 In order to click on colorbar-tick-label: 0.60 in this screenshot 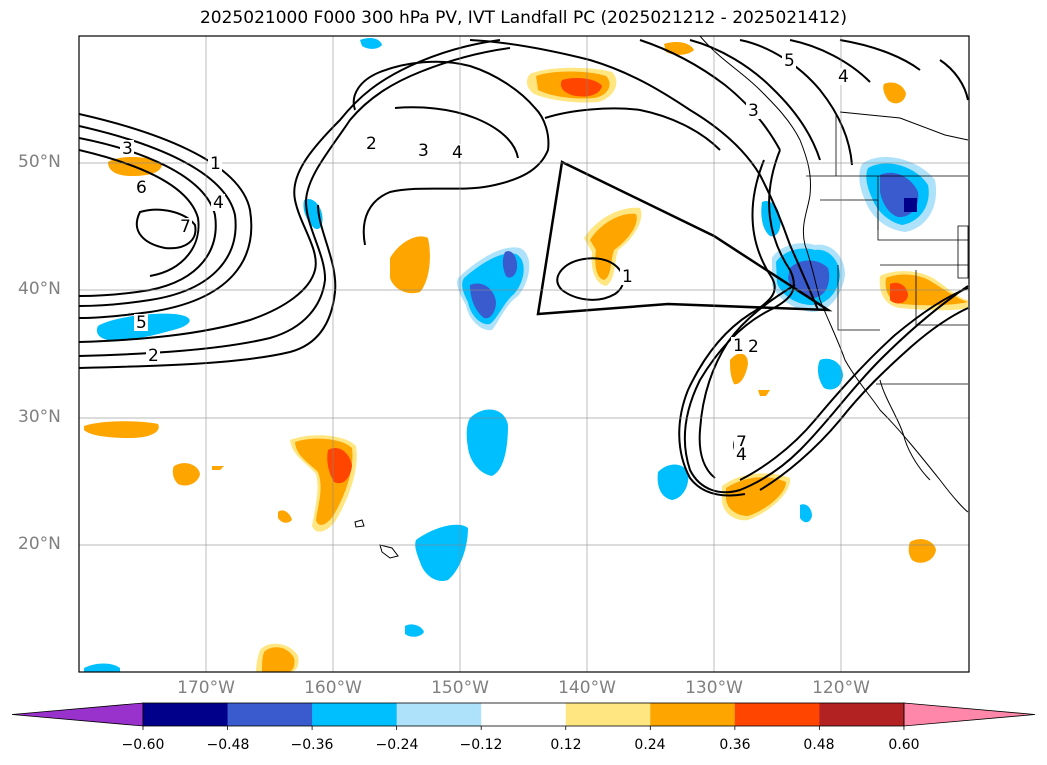, I will do `click(904, 745)`.